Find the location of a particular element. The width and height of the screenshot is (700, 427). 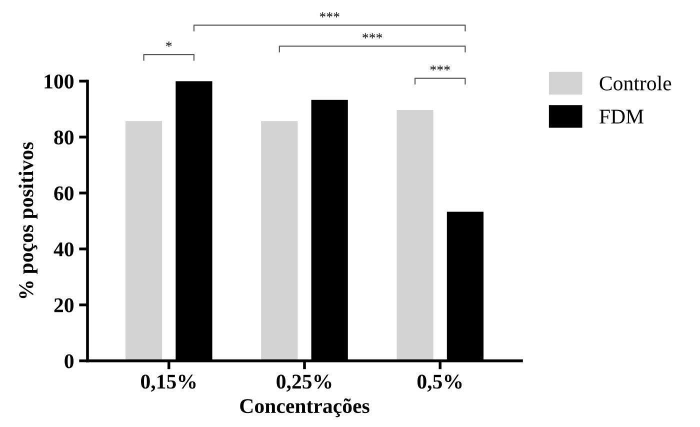

x-tick-label: 0,5% is located at coordinates (439, 383).